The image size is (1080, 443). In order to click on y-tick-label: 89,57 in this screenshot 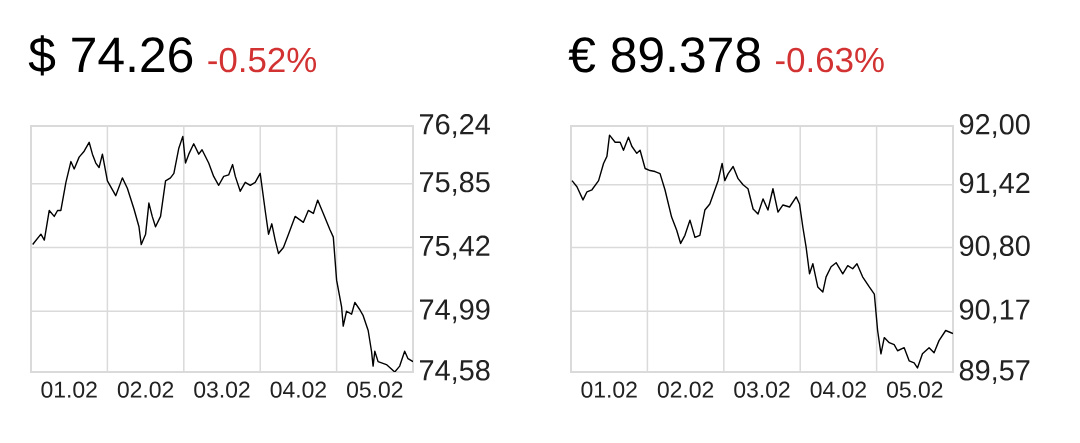, I will do `click(994, 372)`.